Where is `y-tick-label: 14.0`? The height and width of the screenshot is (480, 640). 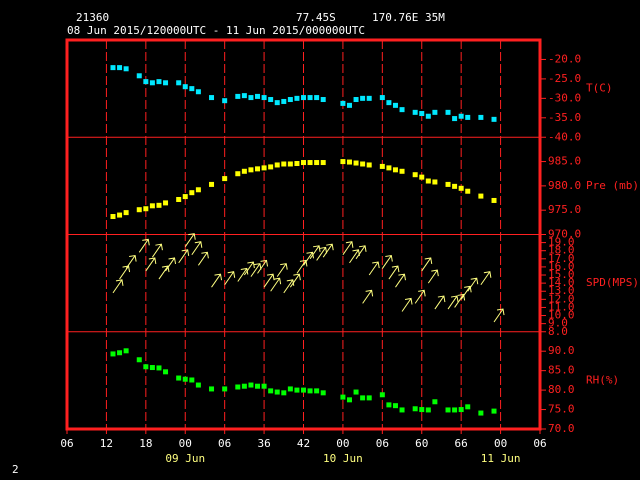
y-tick-label: 14.0 is located at coordinates (561, 282).